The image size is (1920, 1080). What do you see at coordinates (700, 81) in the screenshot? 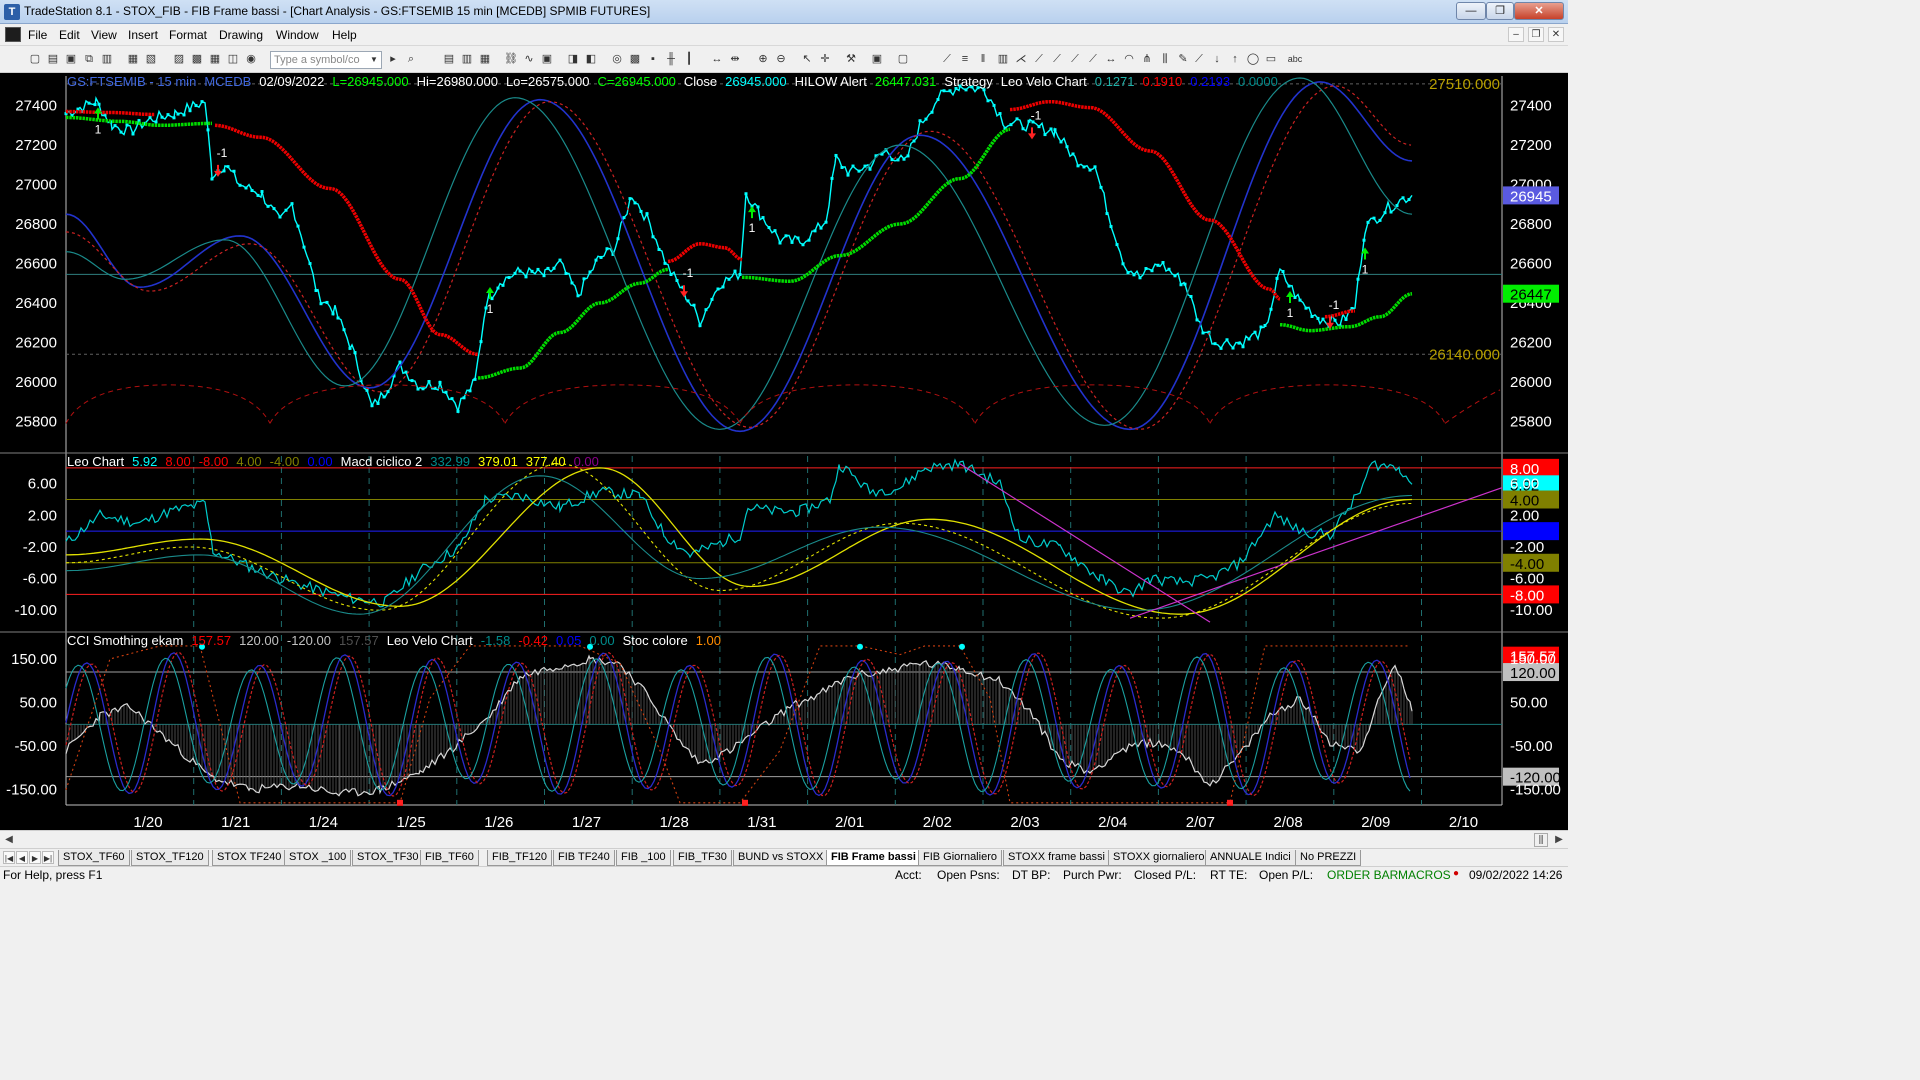
I see `legend-item: Close` at bounding box center [700, 81].